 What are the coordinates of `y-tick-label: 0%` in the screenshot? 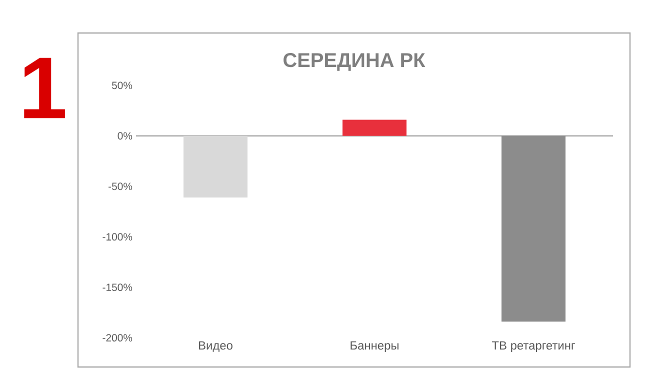 It's located at (125, 136).